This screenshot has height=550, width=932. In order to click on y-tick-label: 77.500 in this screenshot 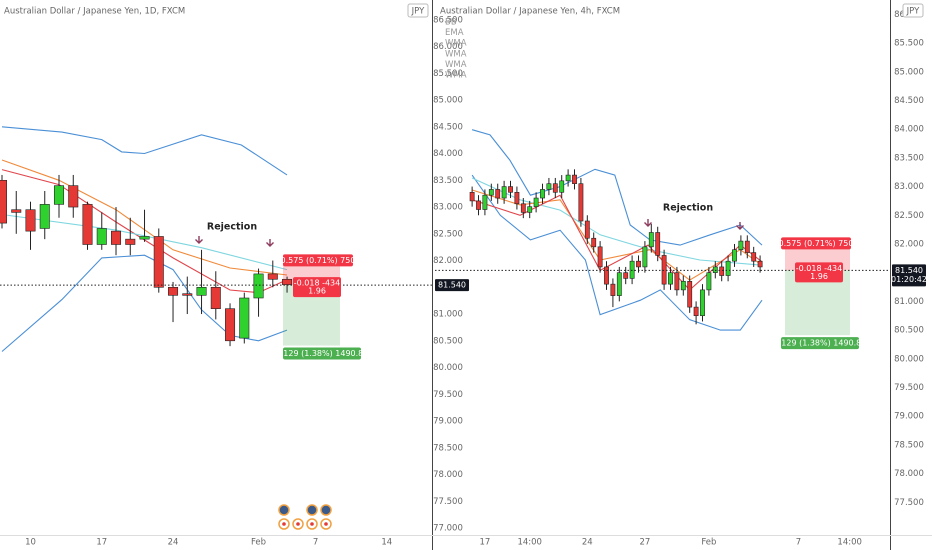, I will do `click(448, 502)`.